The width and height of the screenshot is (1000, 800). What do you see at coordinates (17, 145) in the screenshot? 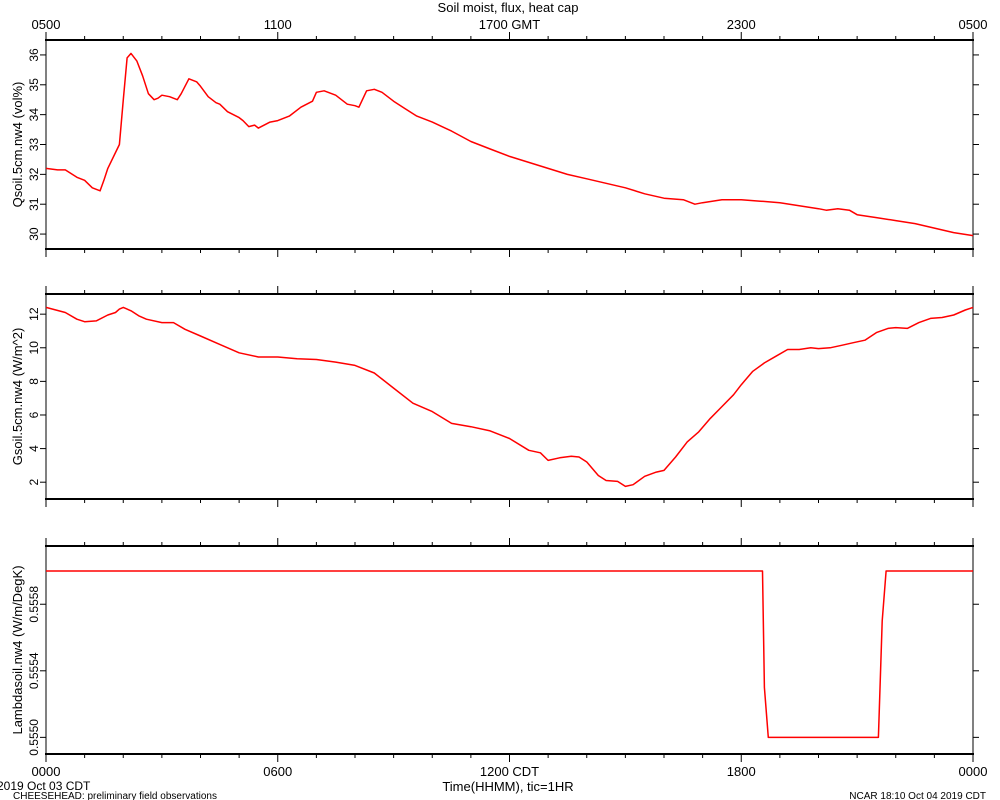
I see `y-axis-label: Qsoil.5cm.nw4 (vol%)` at bounding box center [17, 145].